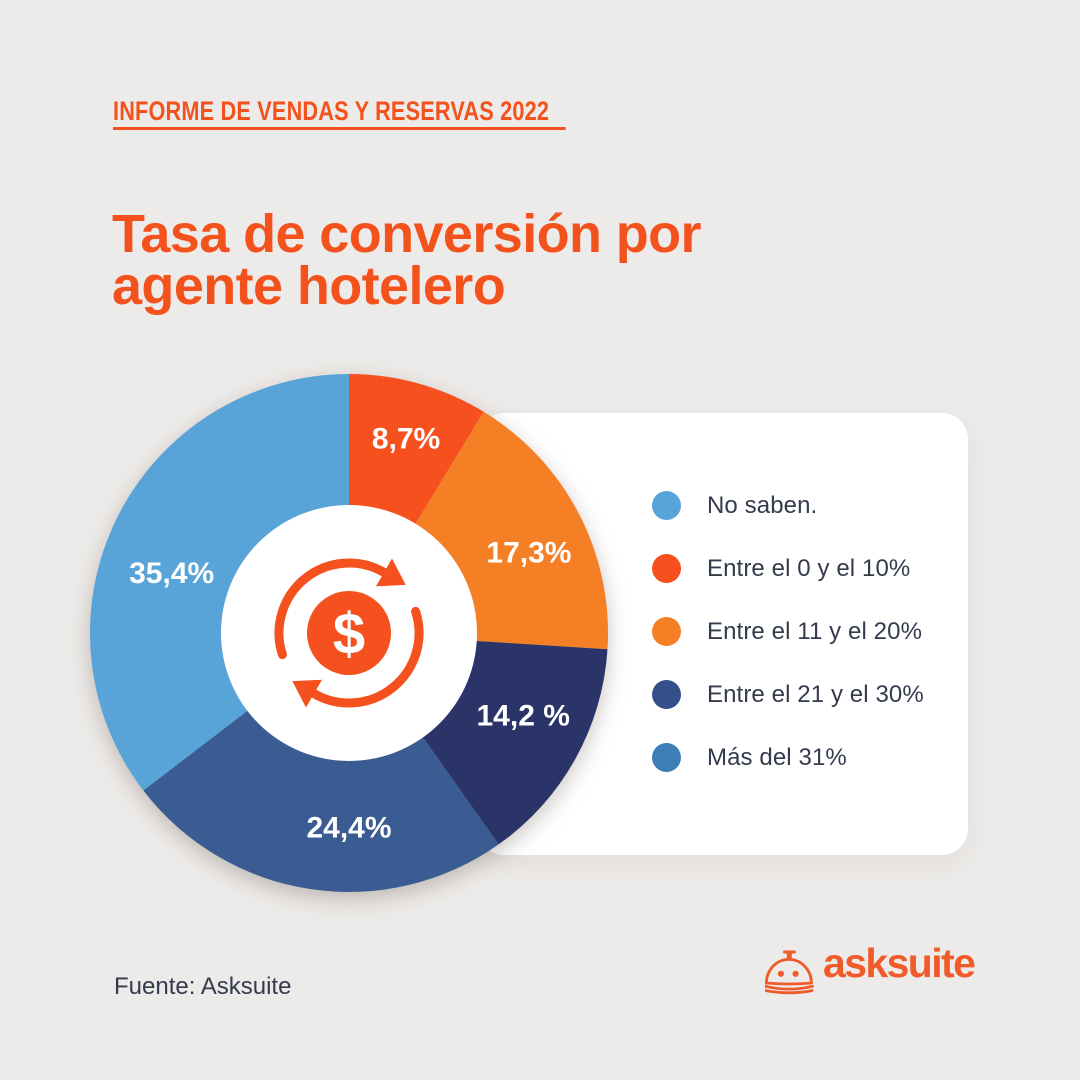 The image size is (1080, 1080). I want to click on title-line-1: Tasa de conversión por, so click(407, 234).